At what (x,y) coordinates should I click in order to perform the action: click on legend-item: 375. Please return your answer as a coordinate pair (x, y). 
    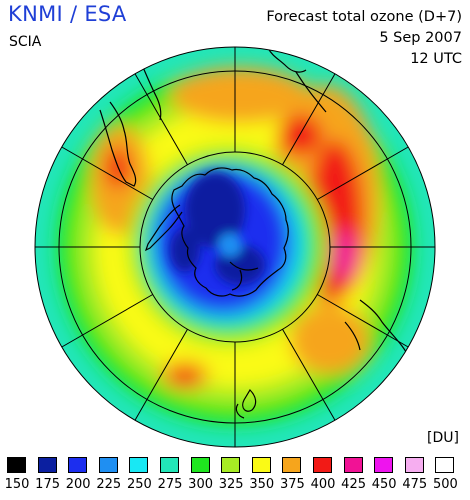
    Looking at the image, I should click on (292, 477).